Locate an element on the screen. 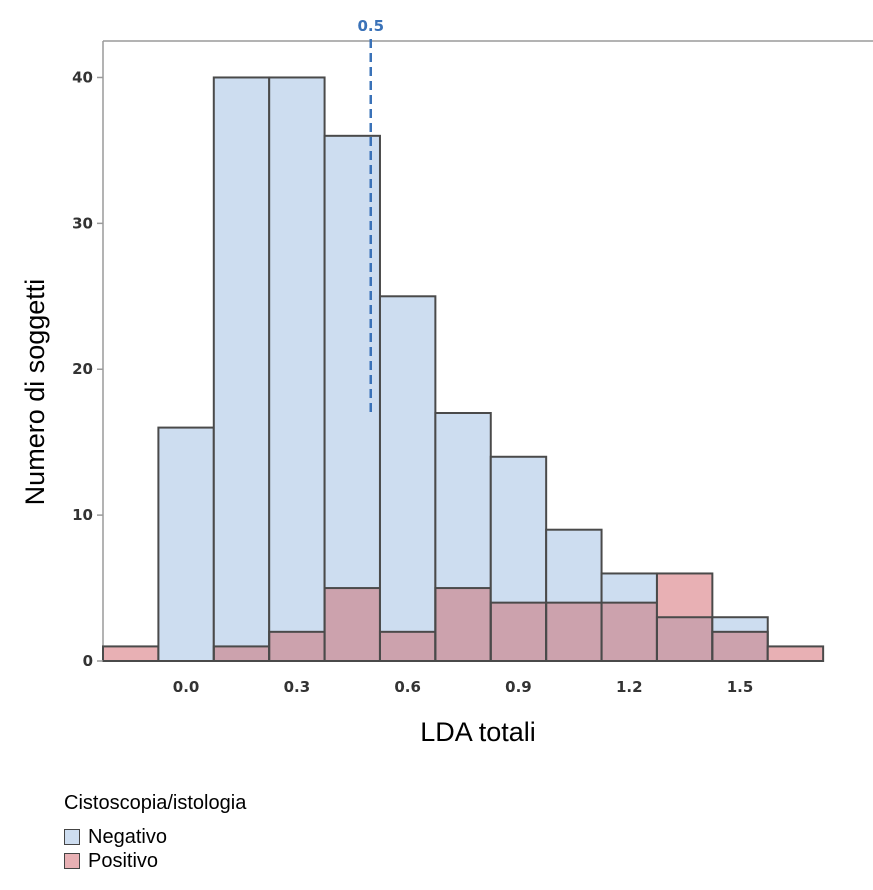  reference-line-label: 0.5 is located at coordinates (370, 26).